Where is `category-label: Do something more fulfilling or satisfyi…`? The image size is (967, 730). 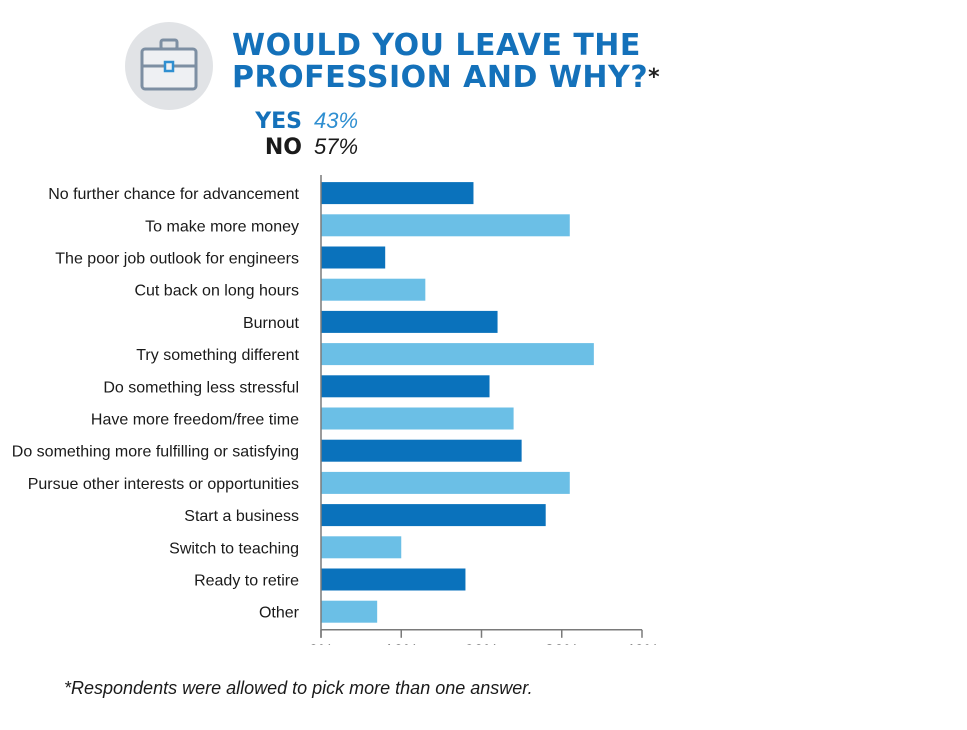 category-label: Do something more fulfilling or satisfyi… is located at coordinates (155, 452).